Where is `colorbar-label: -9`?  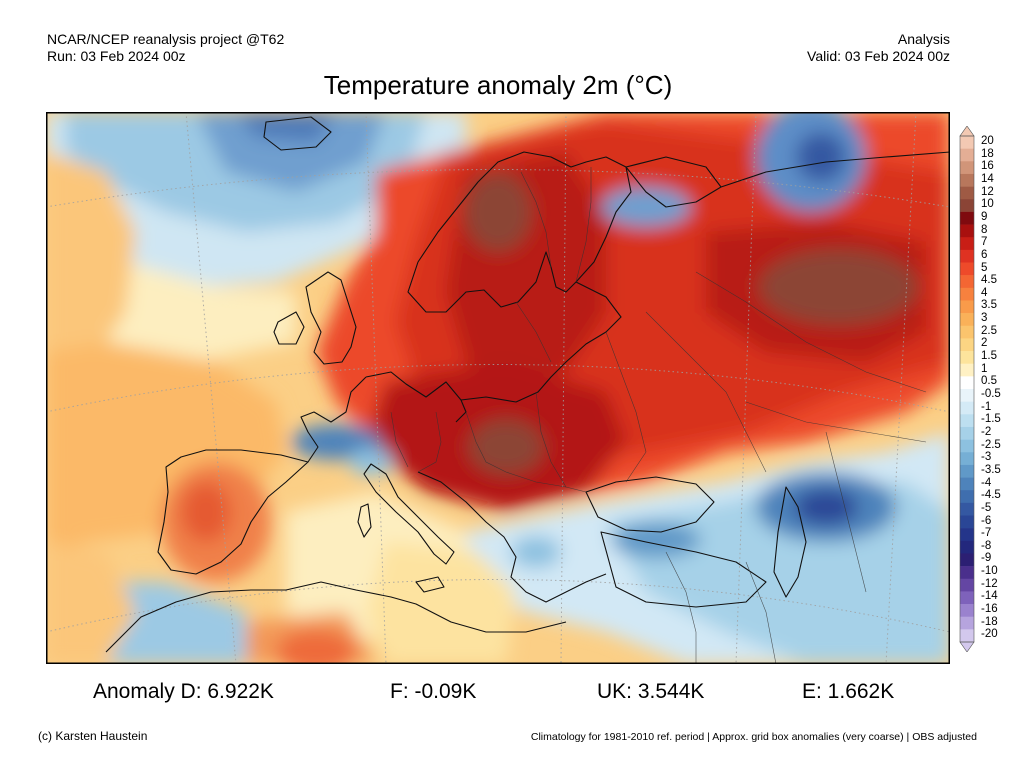 colorbar-label: -9 is located at coordinates (986, 558).